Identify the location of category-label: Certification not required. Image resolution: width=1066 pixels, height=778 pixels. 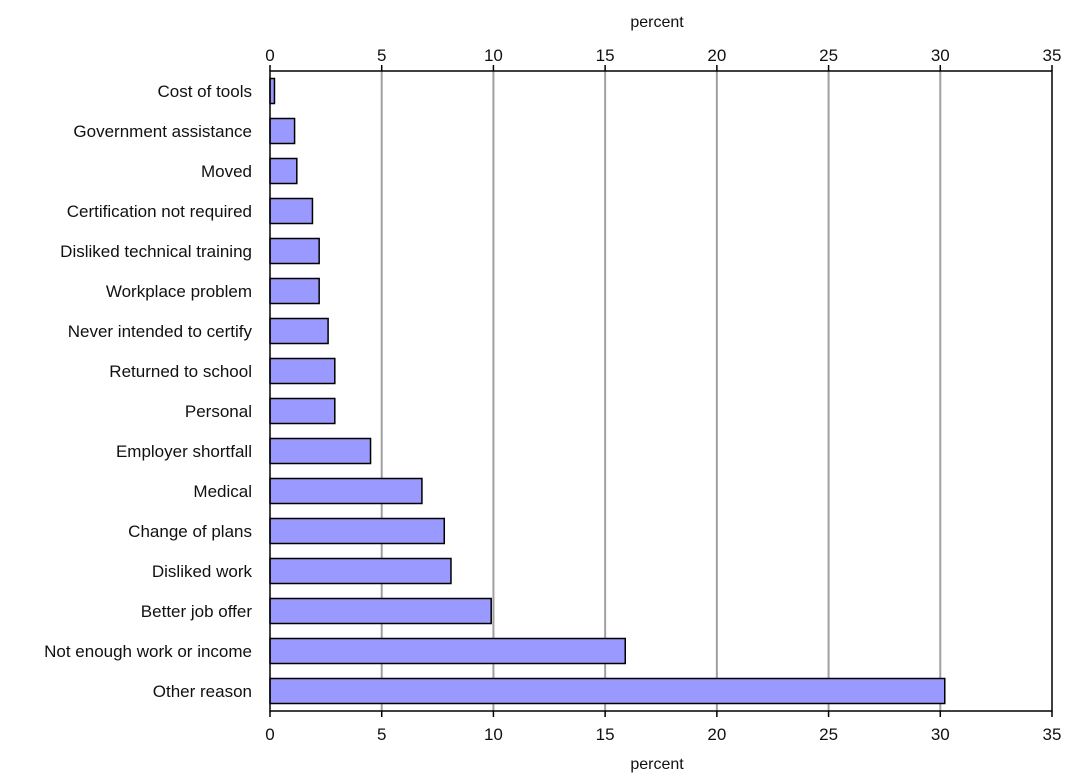
(159, 211).